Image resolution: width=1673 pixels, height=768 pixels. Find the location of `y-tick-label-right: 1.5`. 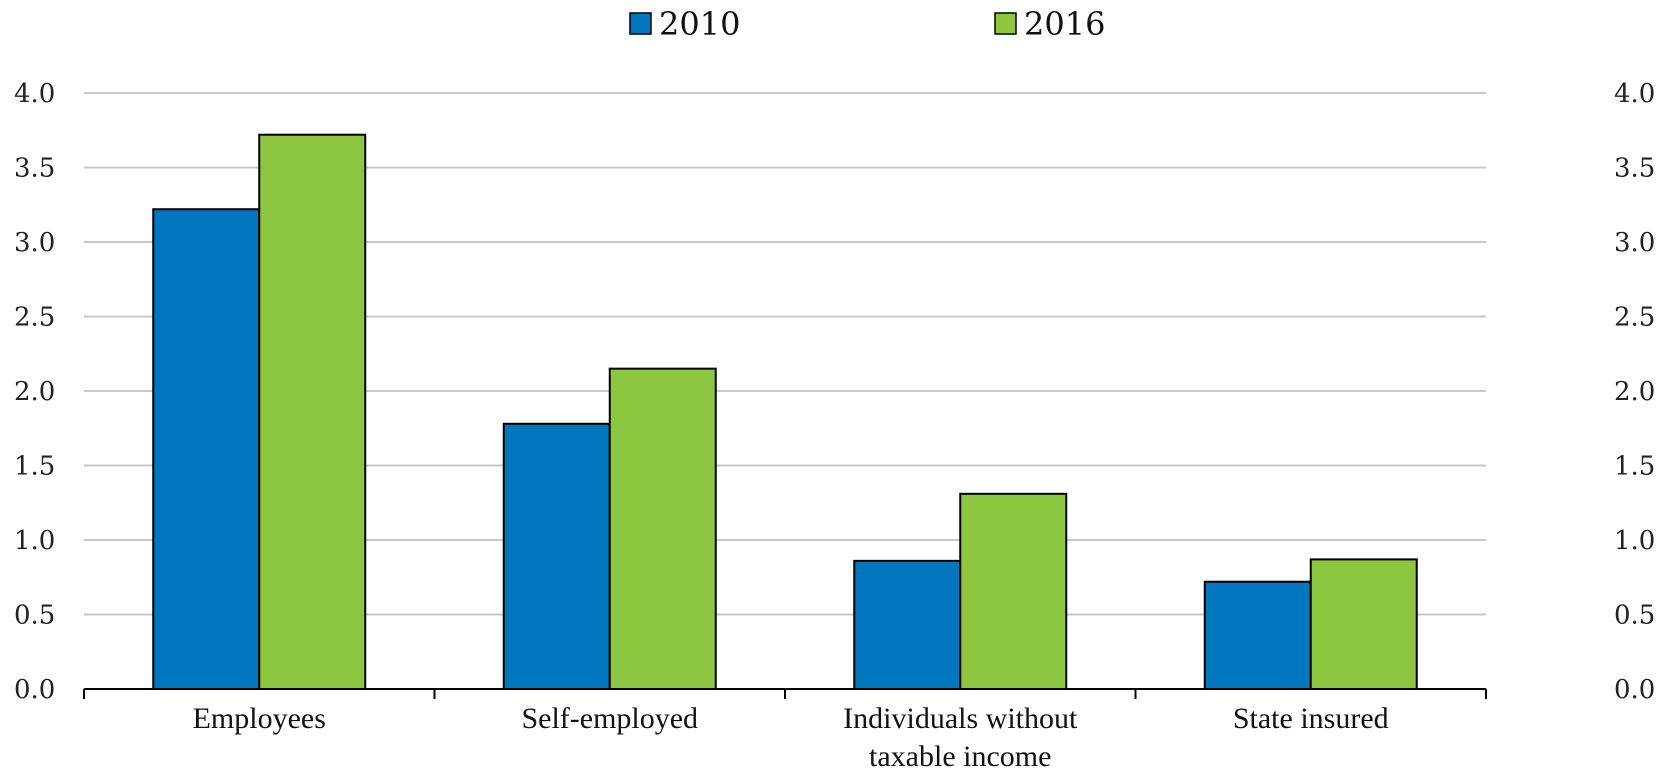

y-tick-label-right: 1.5 is located at coordinates (1634, 467).